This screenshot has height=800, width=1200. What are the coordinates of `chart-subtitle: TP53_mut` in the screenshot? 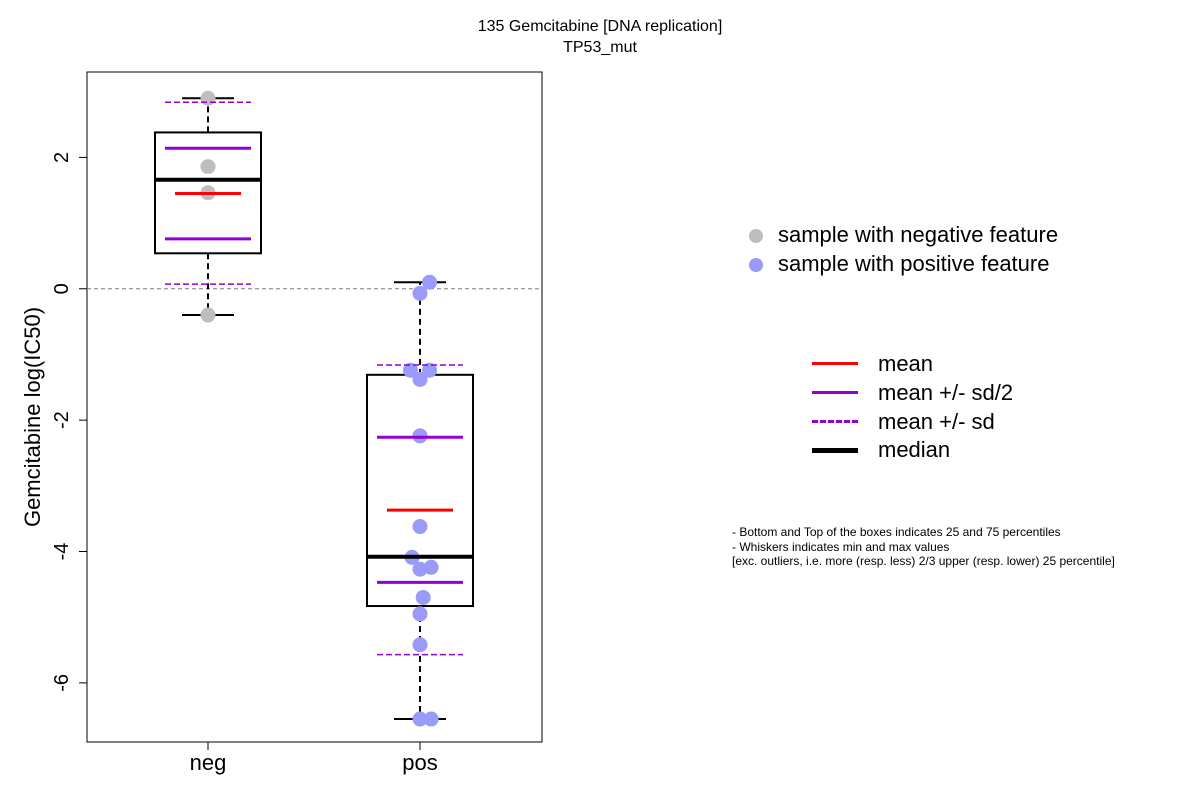 It's located at (600, 47).